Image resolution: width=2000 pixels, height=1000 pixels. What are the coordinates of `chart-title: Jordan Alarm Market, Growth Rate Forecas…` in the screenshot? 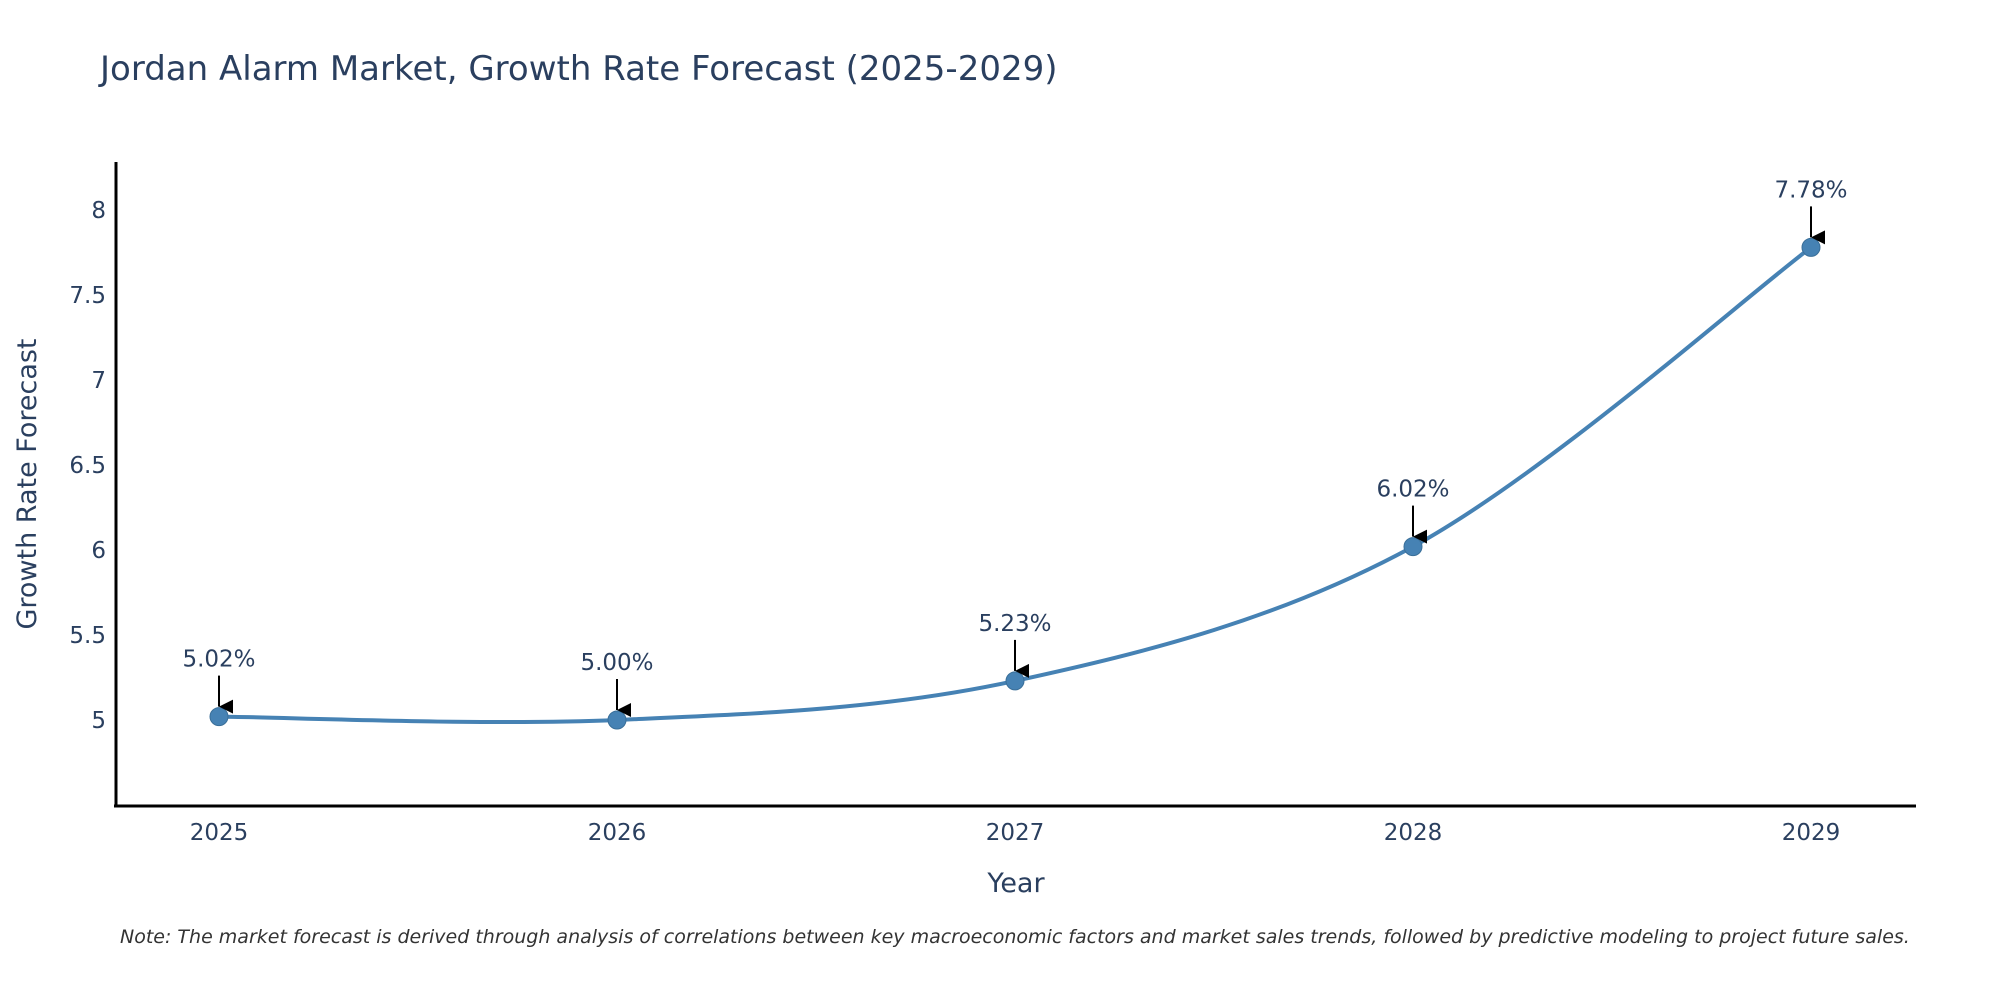 It's located at (578, 69).